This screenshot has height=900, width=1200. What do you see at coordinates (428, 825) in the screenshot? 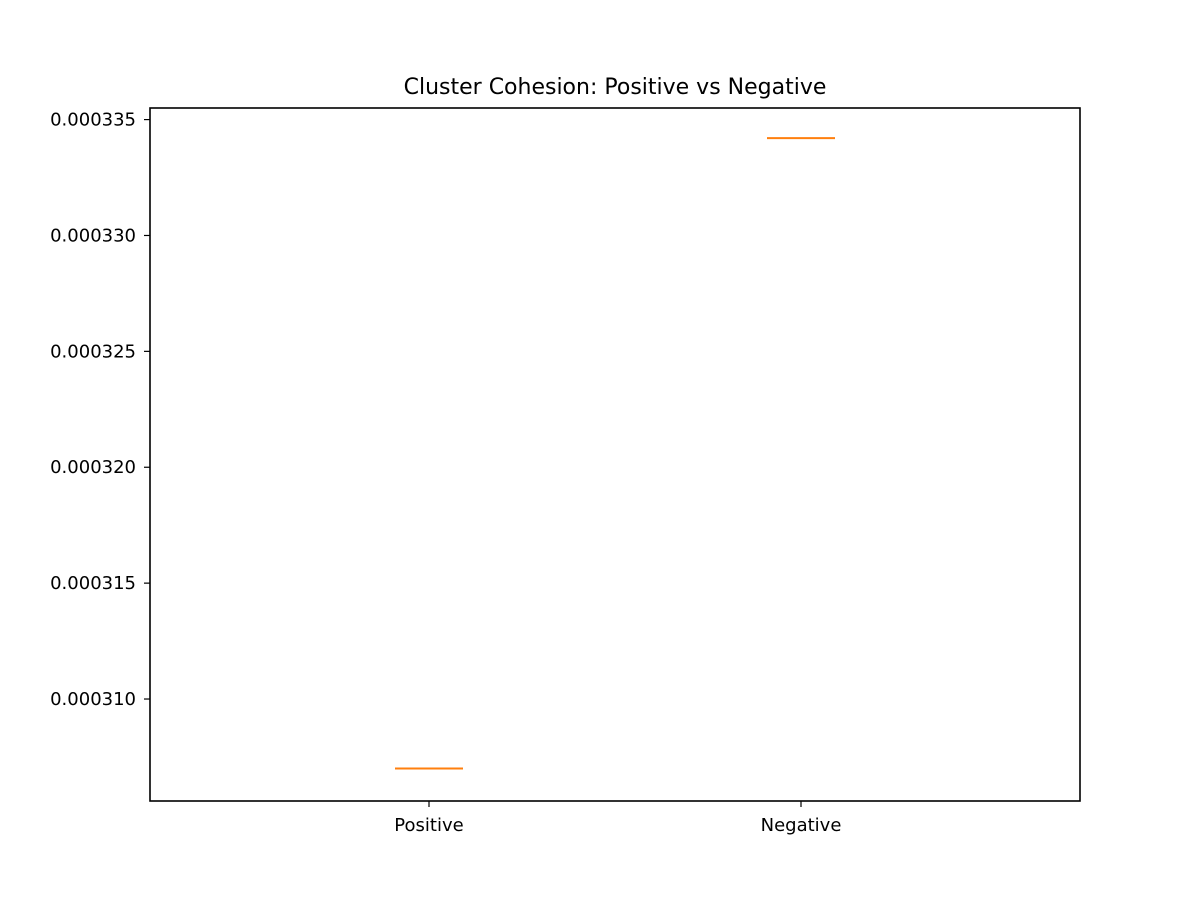
I see `x-tick-label-positive: Positive` at bounding box center [428, 825].